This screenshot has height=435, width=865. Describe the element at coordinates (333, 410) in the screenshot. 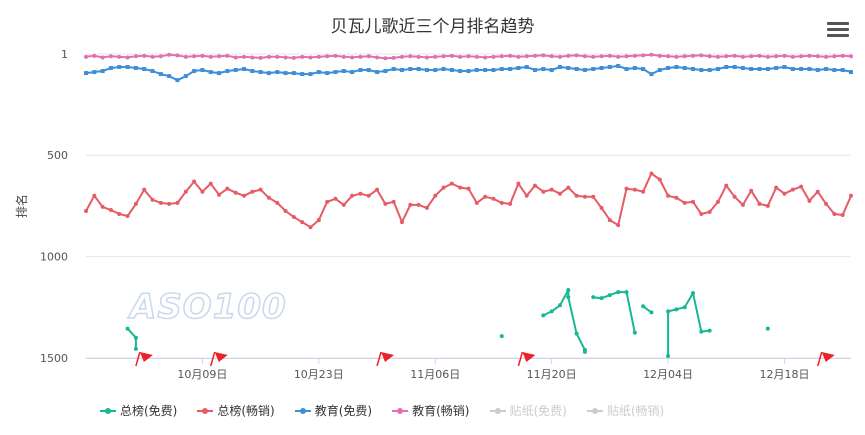

I see `legend-item: 教育(免费)` at that location.